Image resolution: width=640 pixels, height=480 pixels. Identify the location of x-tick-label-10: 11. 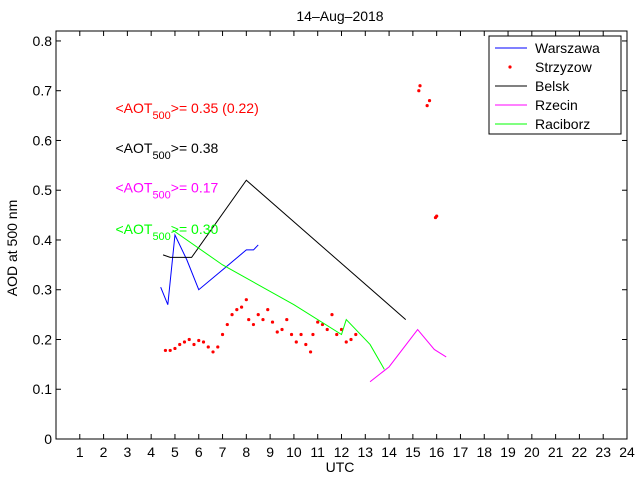
(317, 452).